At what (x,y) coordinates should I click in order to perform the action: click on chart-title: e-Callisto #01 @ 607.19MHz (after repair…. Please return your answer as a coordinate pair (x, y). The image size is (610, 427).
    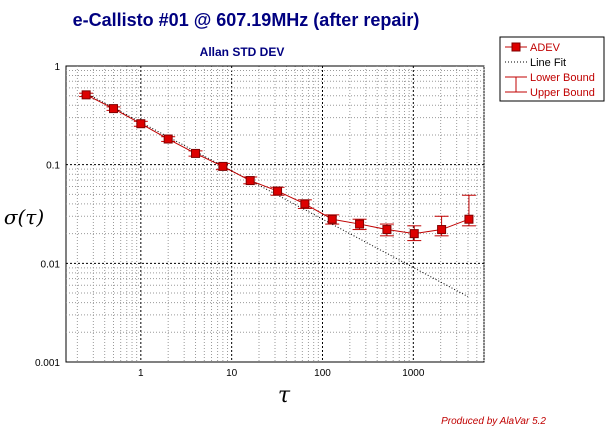
    Looking at the image, I should click on (246, 20).